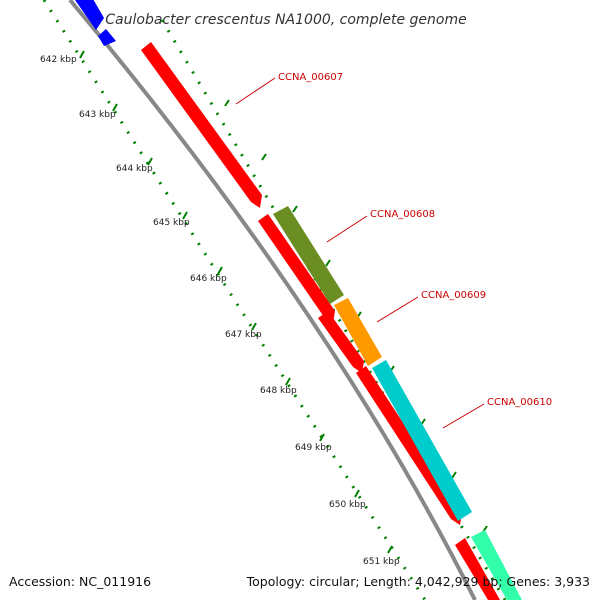  What do you see at coordinates (402, 214) in the screenshot?
I see `gene-label-ccna-00608: CCNA_00608` at bounding box center [402, 214].